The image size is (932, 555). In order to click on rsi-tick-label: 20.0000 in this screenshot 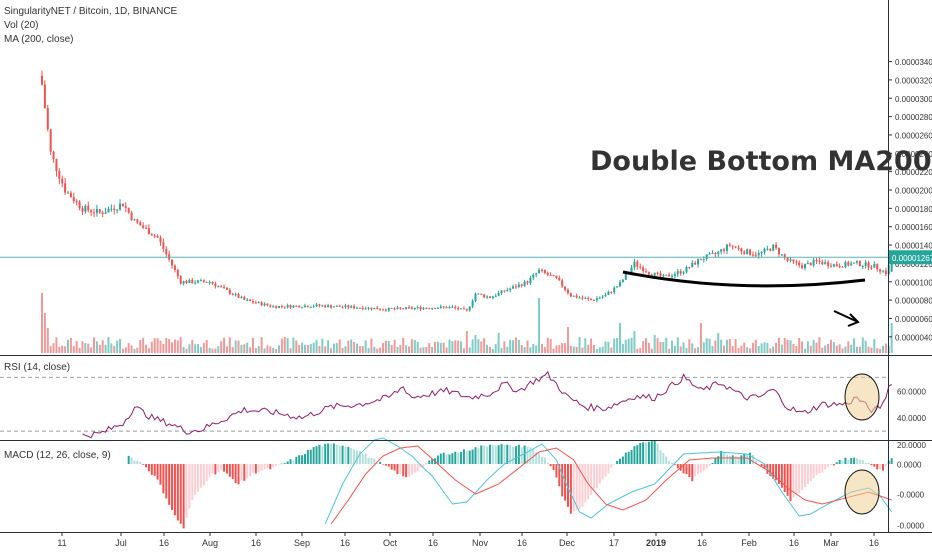, I will do `click(911, 445)`.